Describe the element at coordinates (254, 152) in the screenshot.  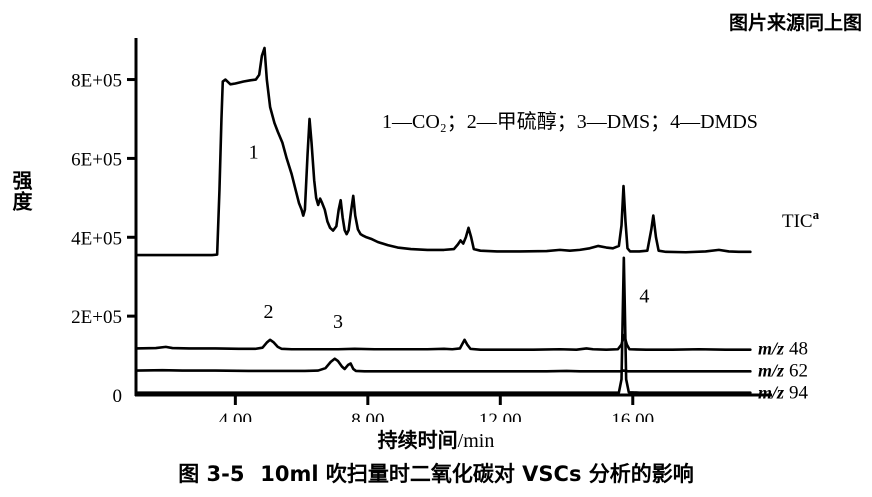
I see `peak-annotation-1: 1` at that location.